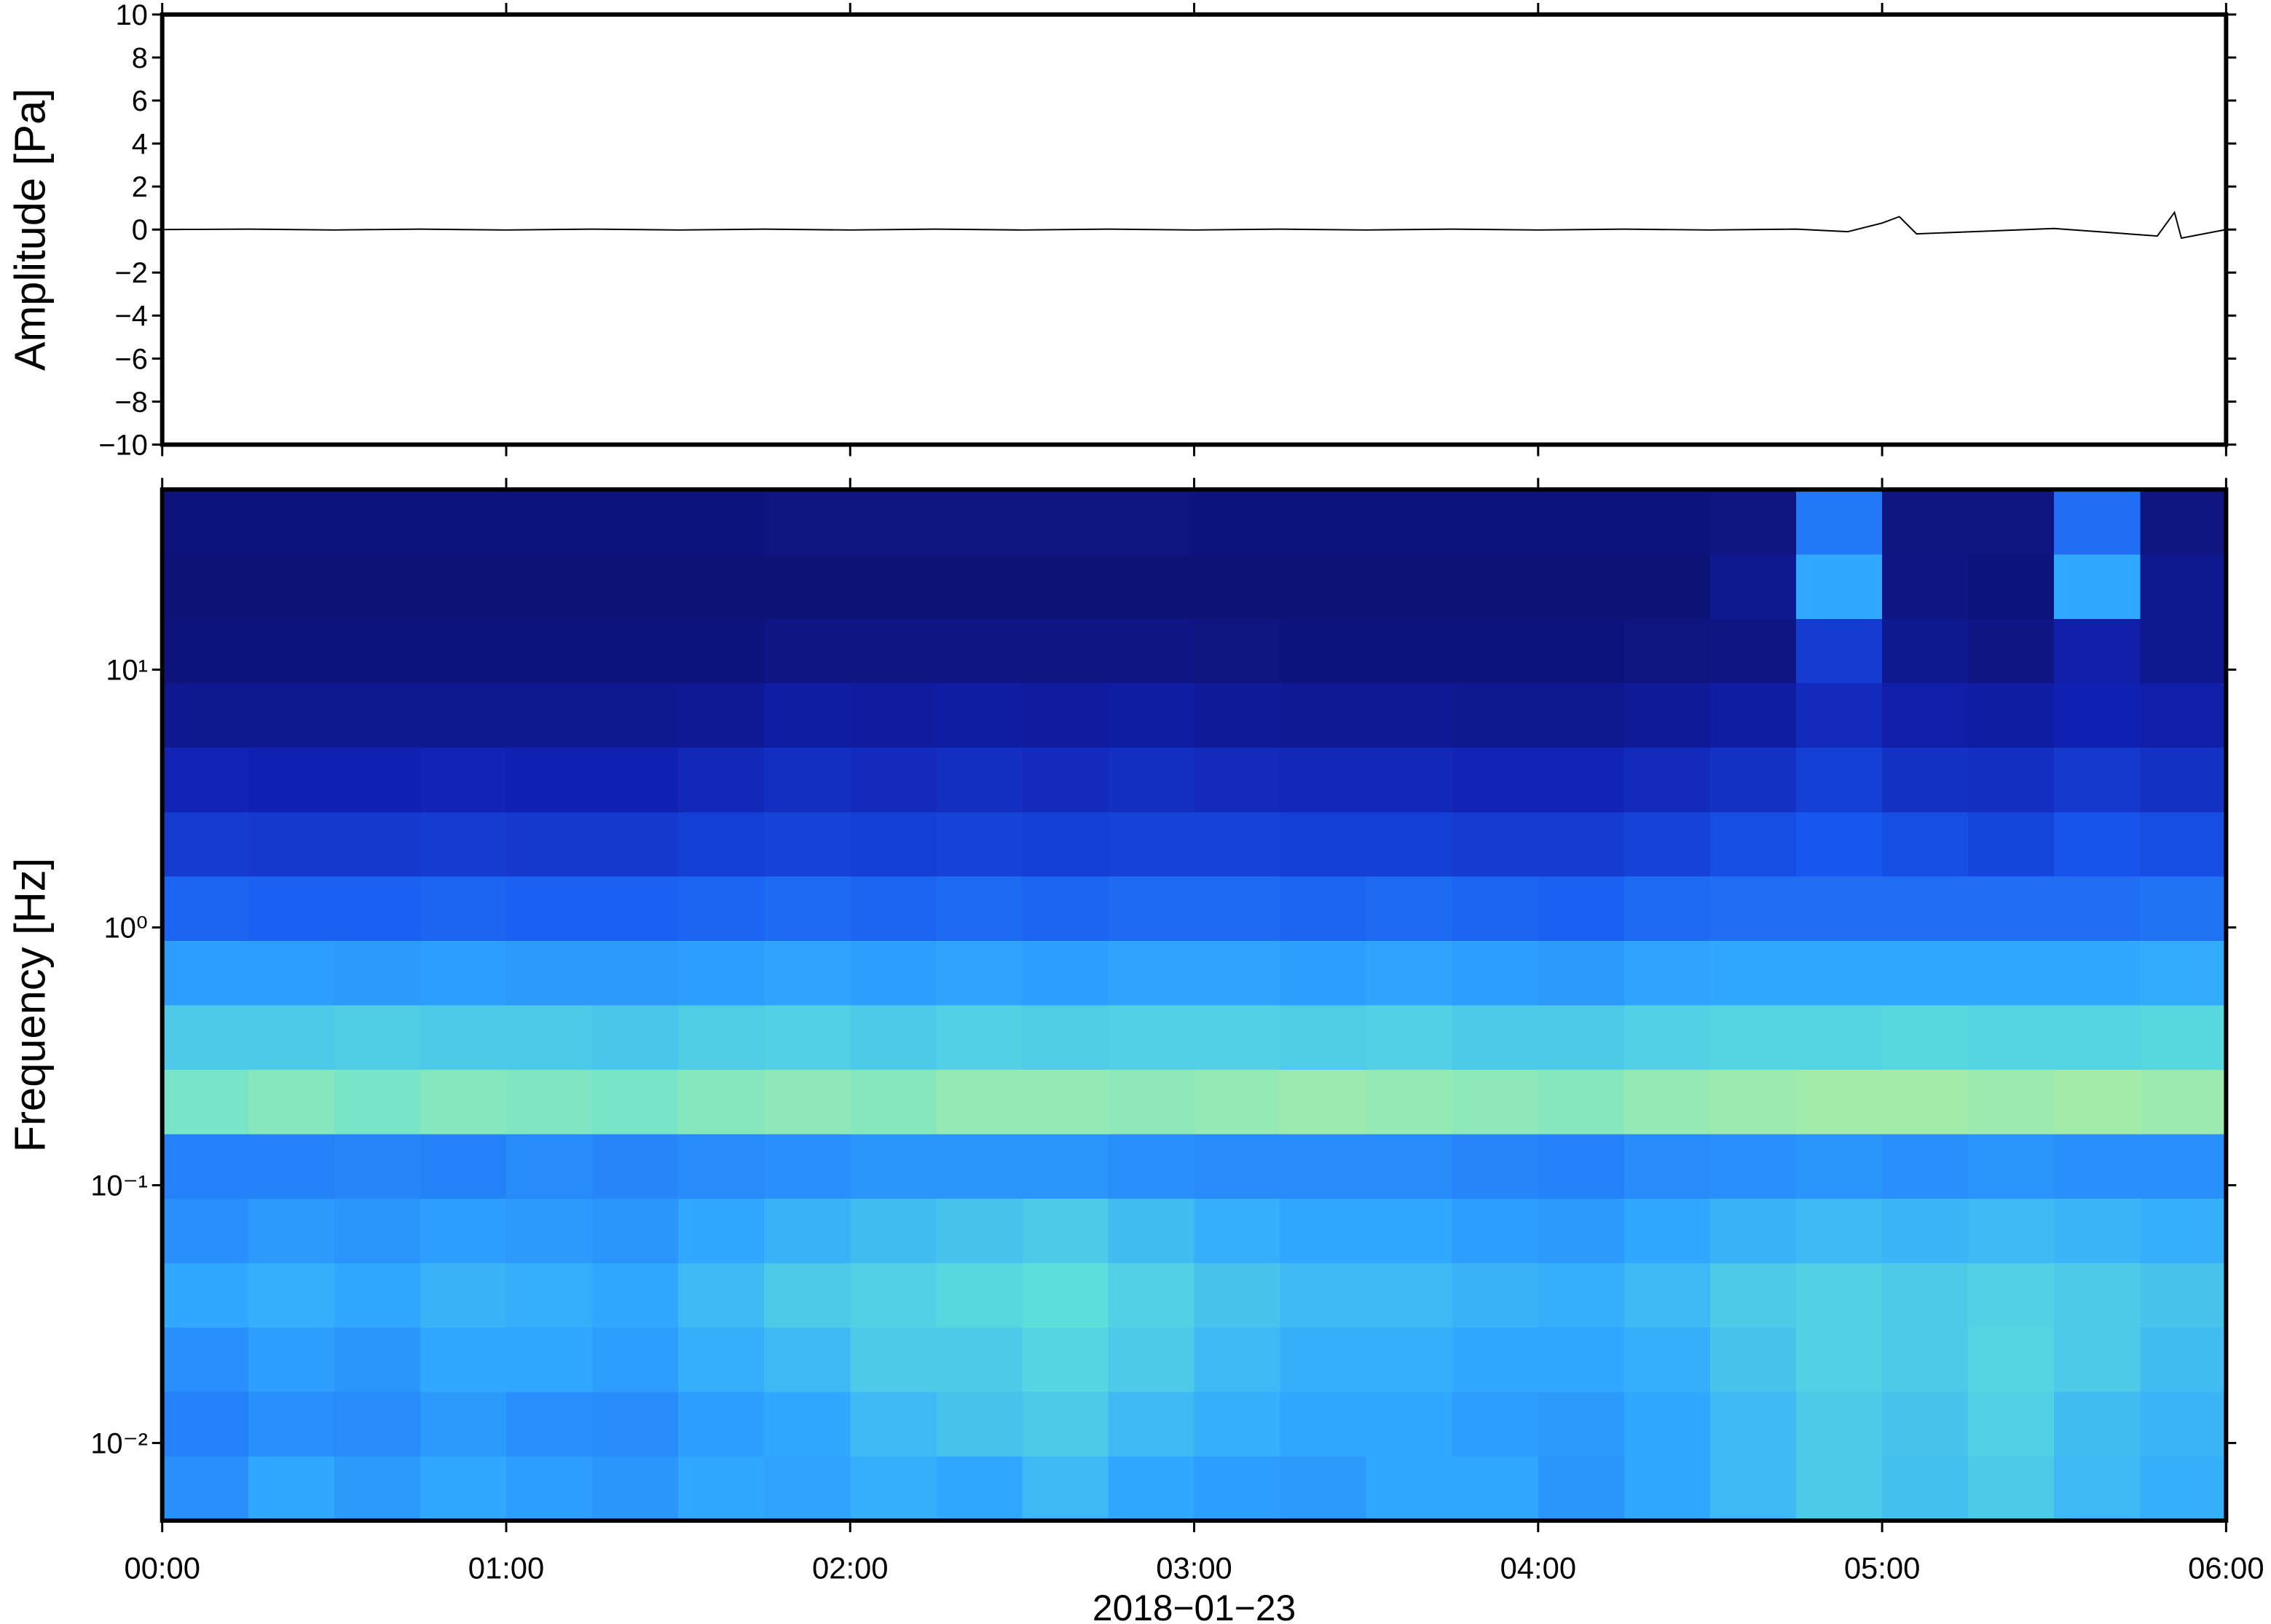  I want to click on x-axis-label: 2018−01−23, so click(1194, 1606).